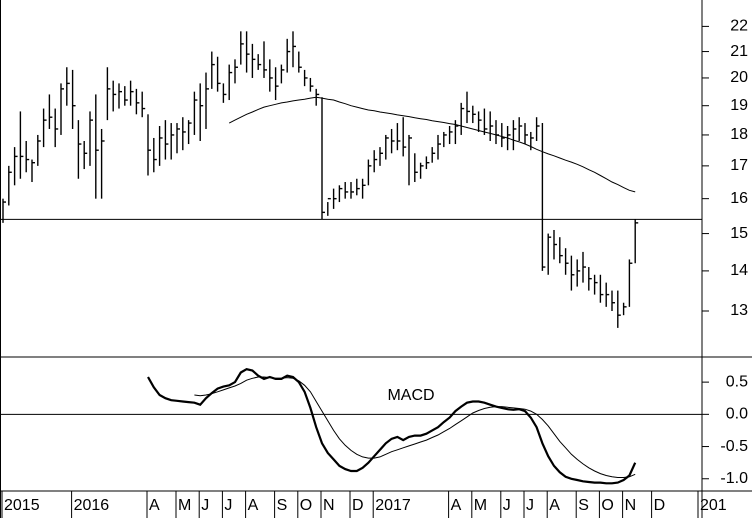  I want to click on moving-average, so click(432, 144).